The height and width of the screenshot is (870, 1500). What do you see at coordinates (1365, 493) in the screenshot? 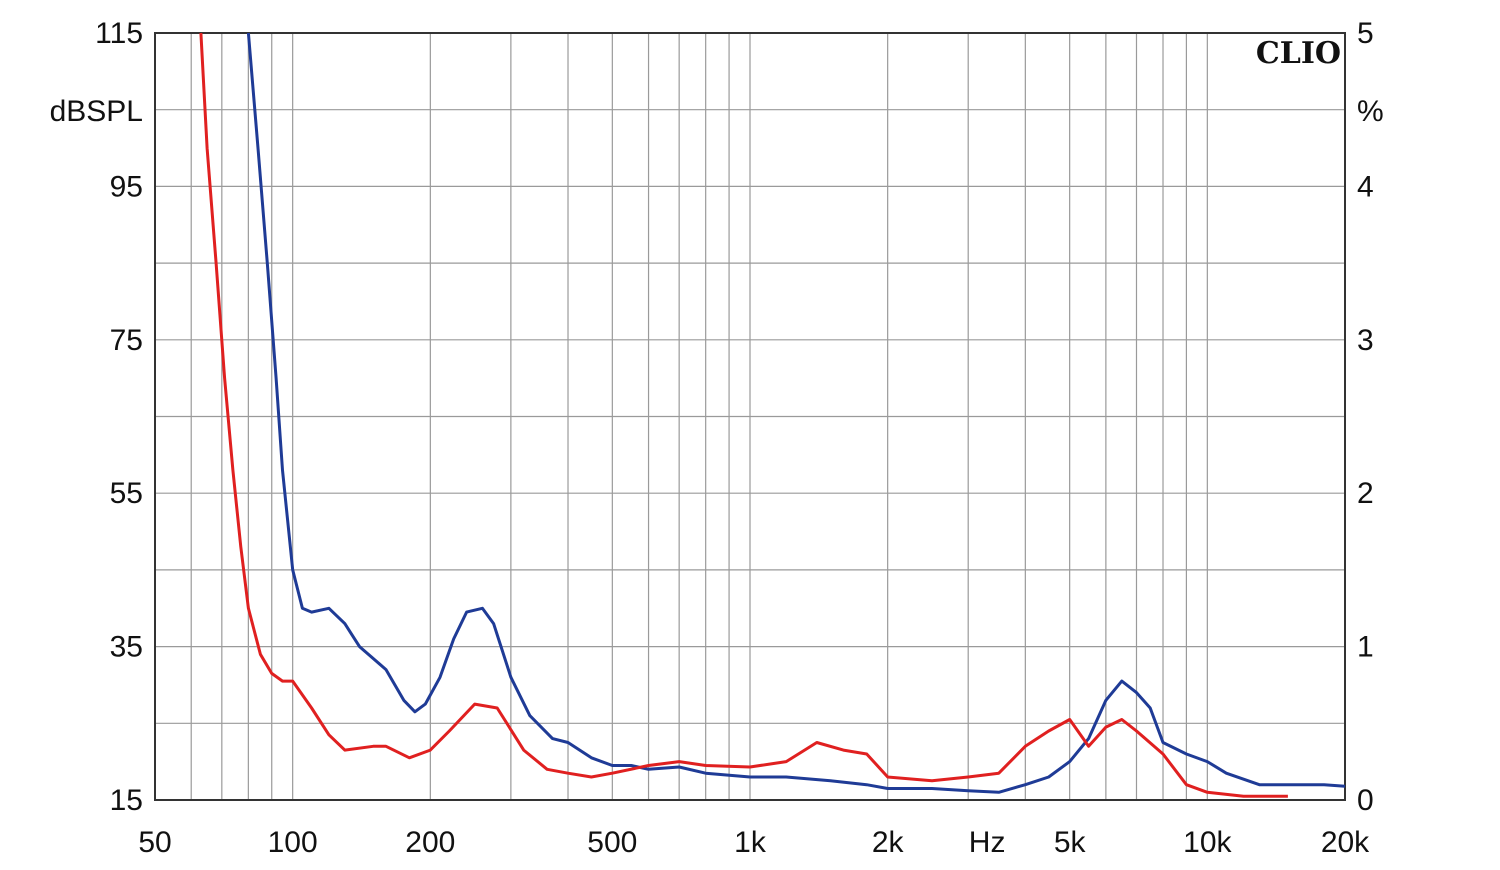
I see `y-right-tick-label: 2` at bounding box center [1365, 493].